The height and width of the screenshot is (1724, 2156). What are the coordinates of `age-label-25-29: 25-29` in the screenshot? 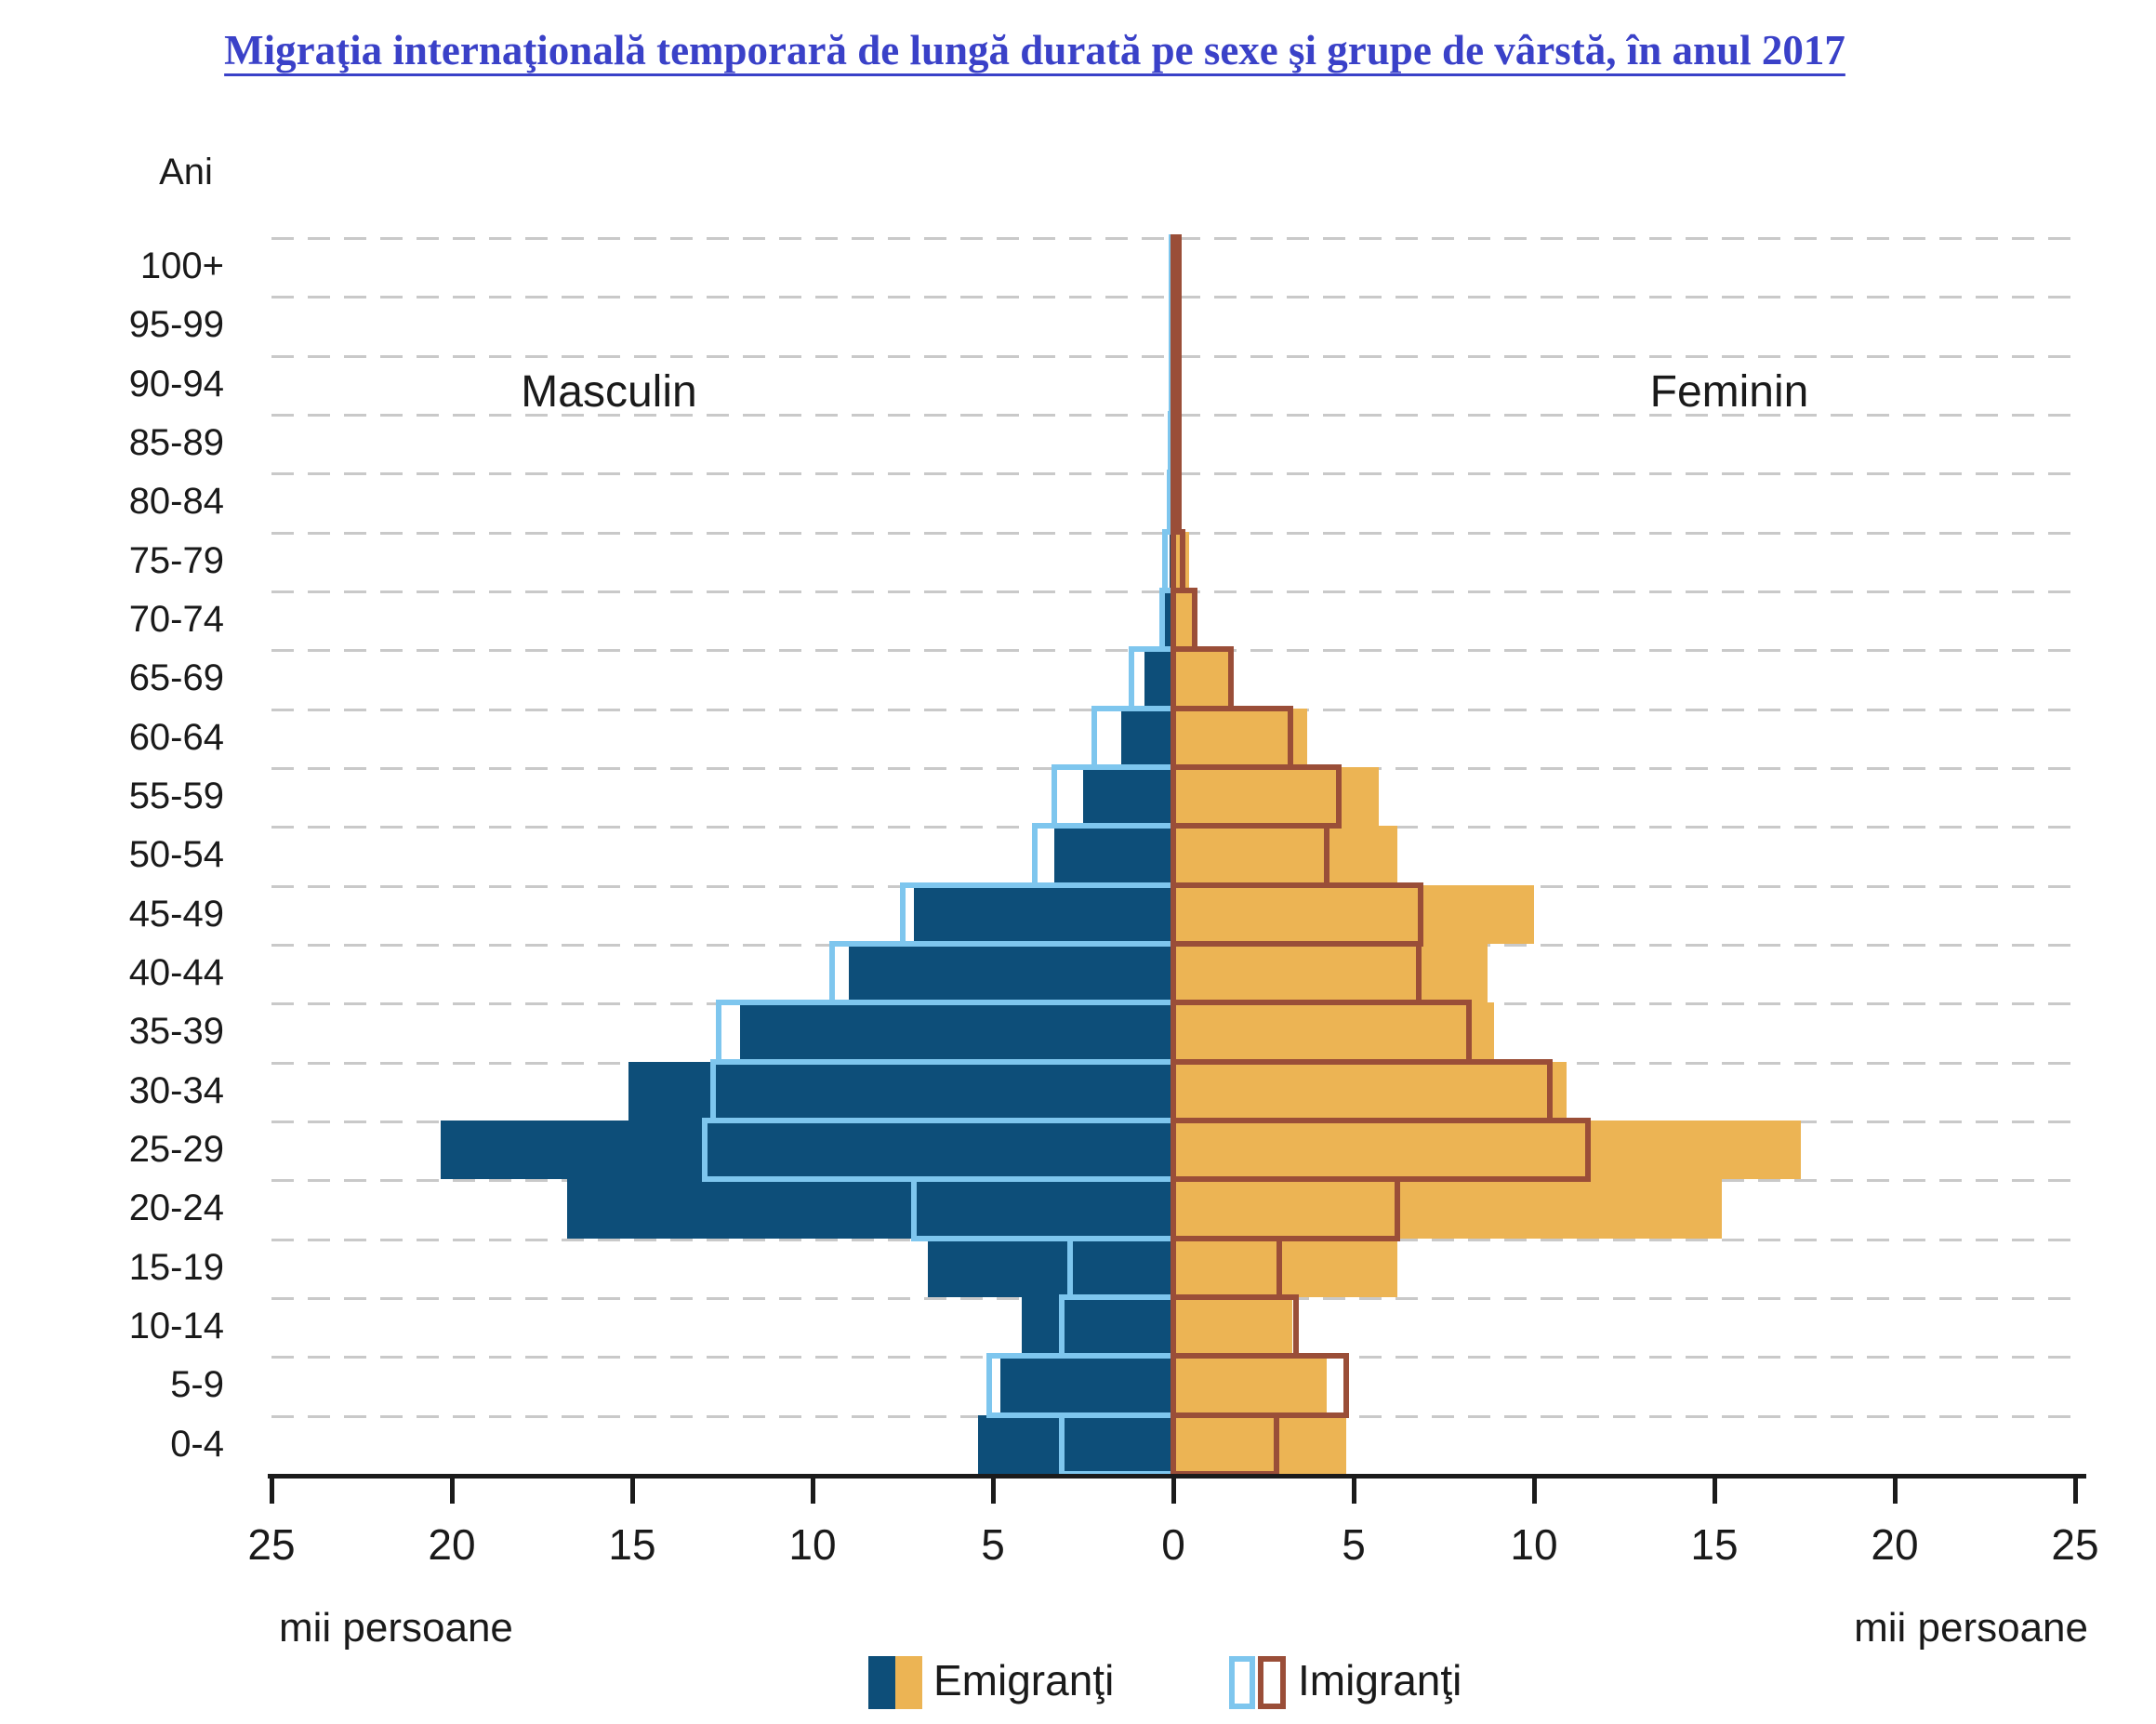 It's located at (176, 1149).